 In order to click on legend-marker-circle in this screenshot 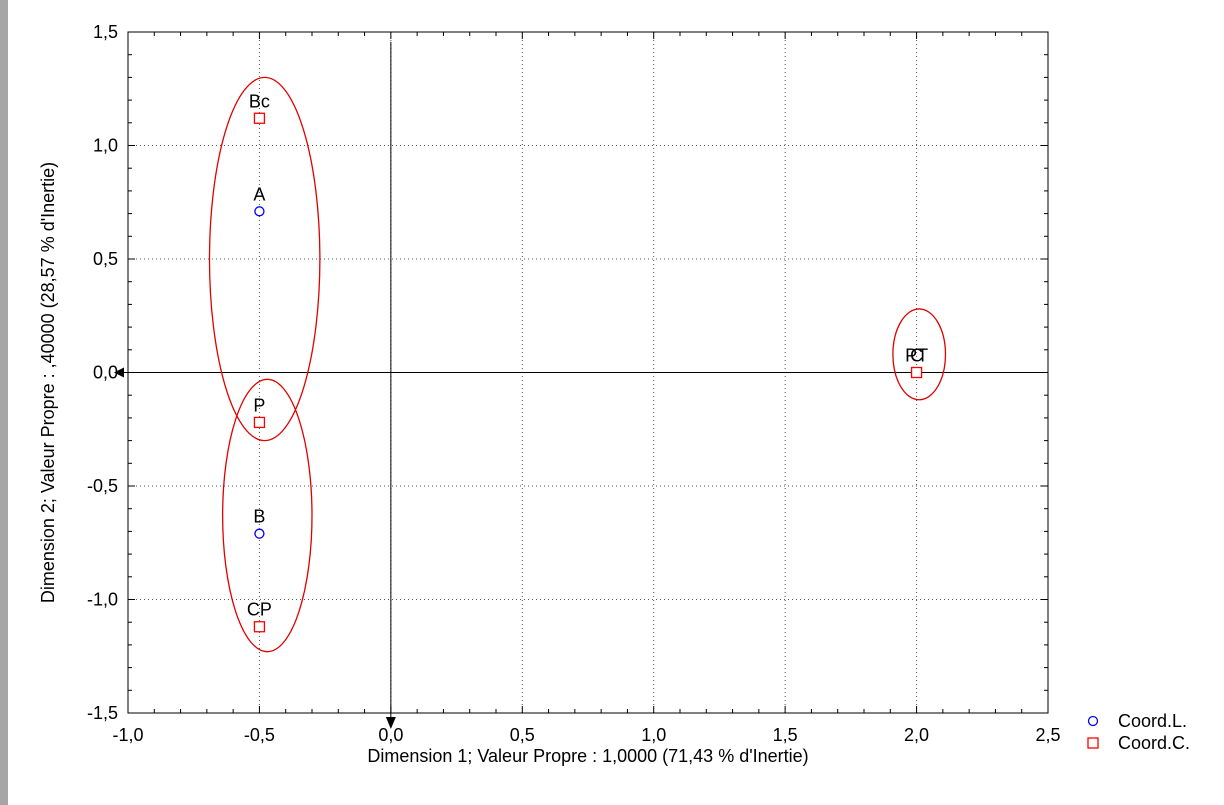, I will do `click(1093, 721)`.